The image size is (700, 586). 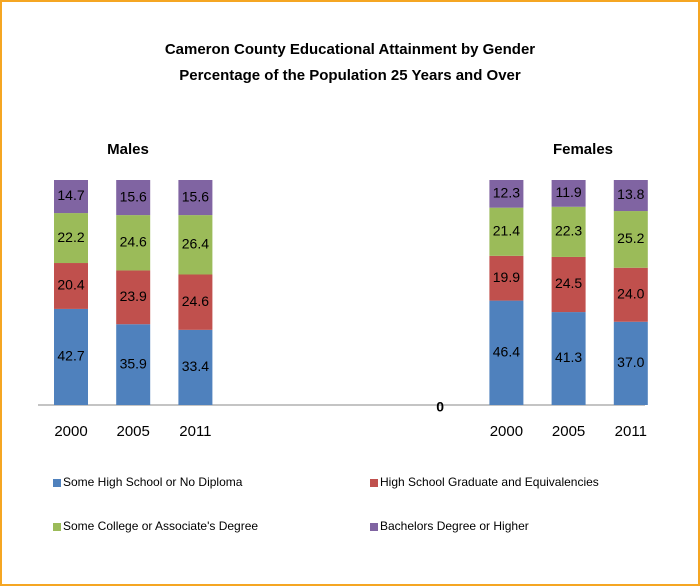 I want to click on data-label: 14.7, so click(x=70, y=195).